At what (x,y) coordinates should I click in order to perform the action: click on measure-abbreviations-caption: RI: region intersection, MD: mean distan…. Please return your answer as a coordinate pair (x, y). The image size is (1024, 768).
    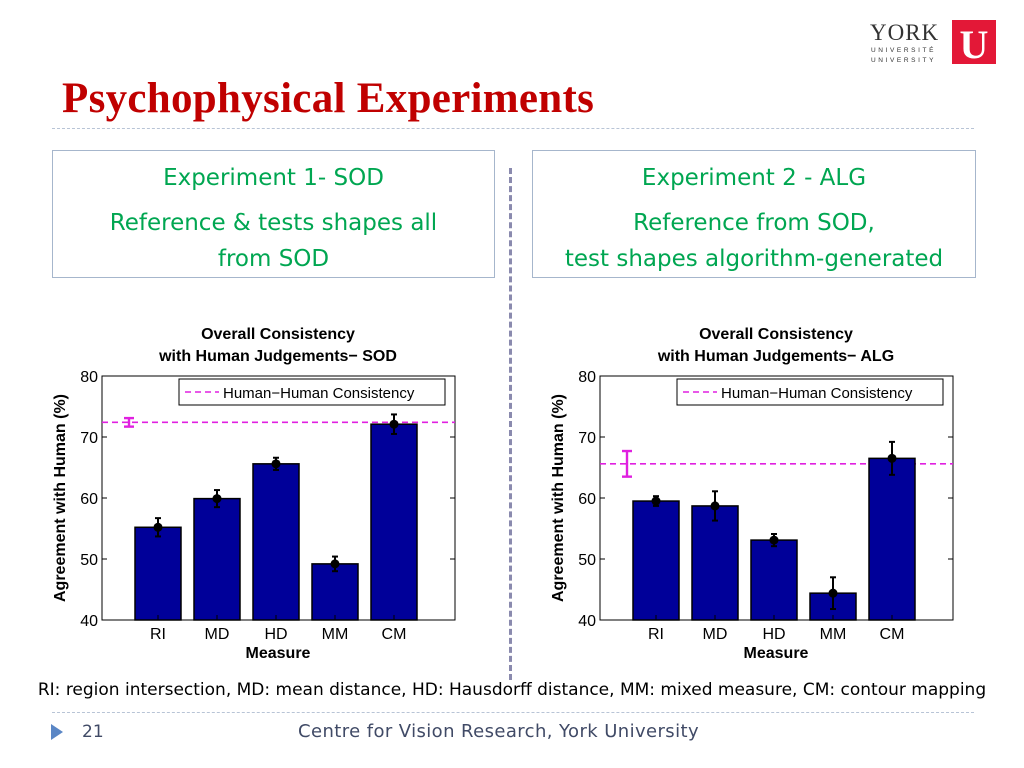
    Looking at the image, I should click on (512, 690).